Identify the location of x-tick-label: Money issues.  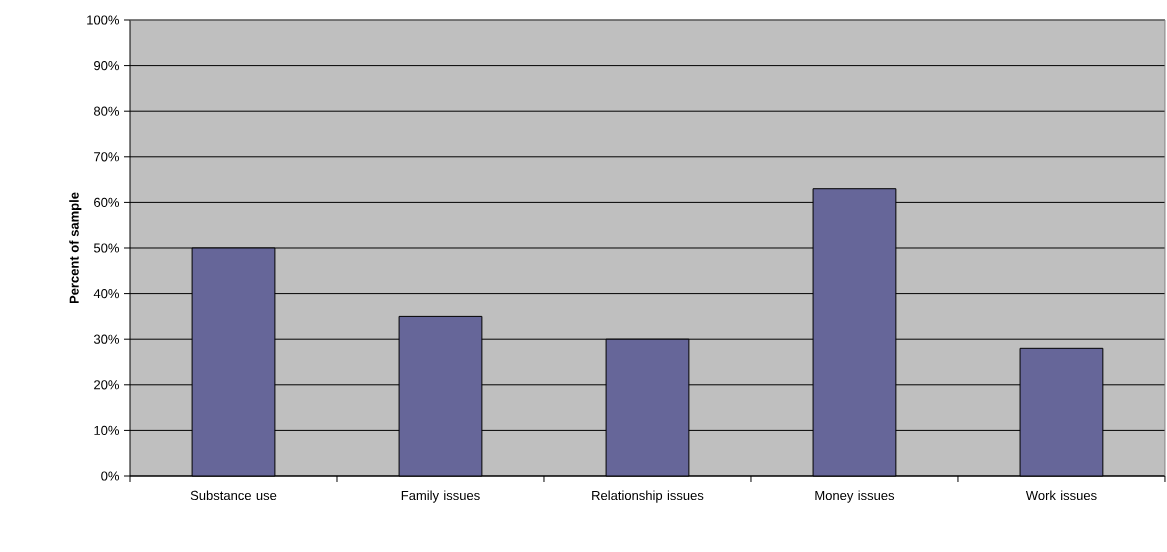
(855, 496).